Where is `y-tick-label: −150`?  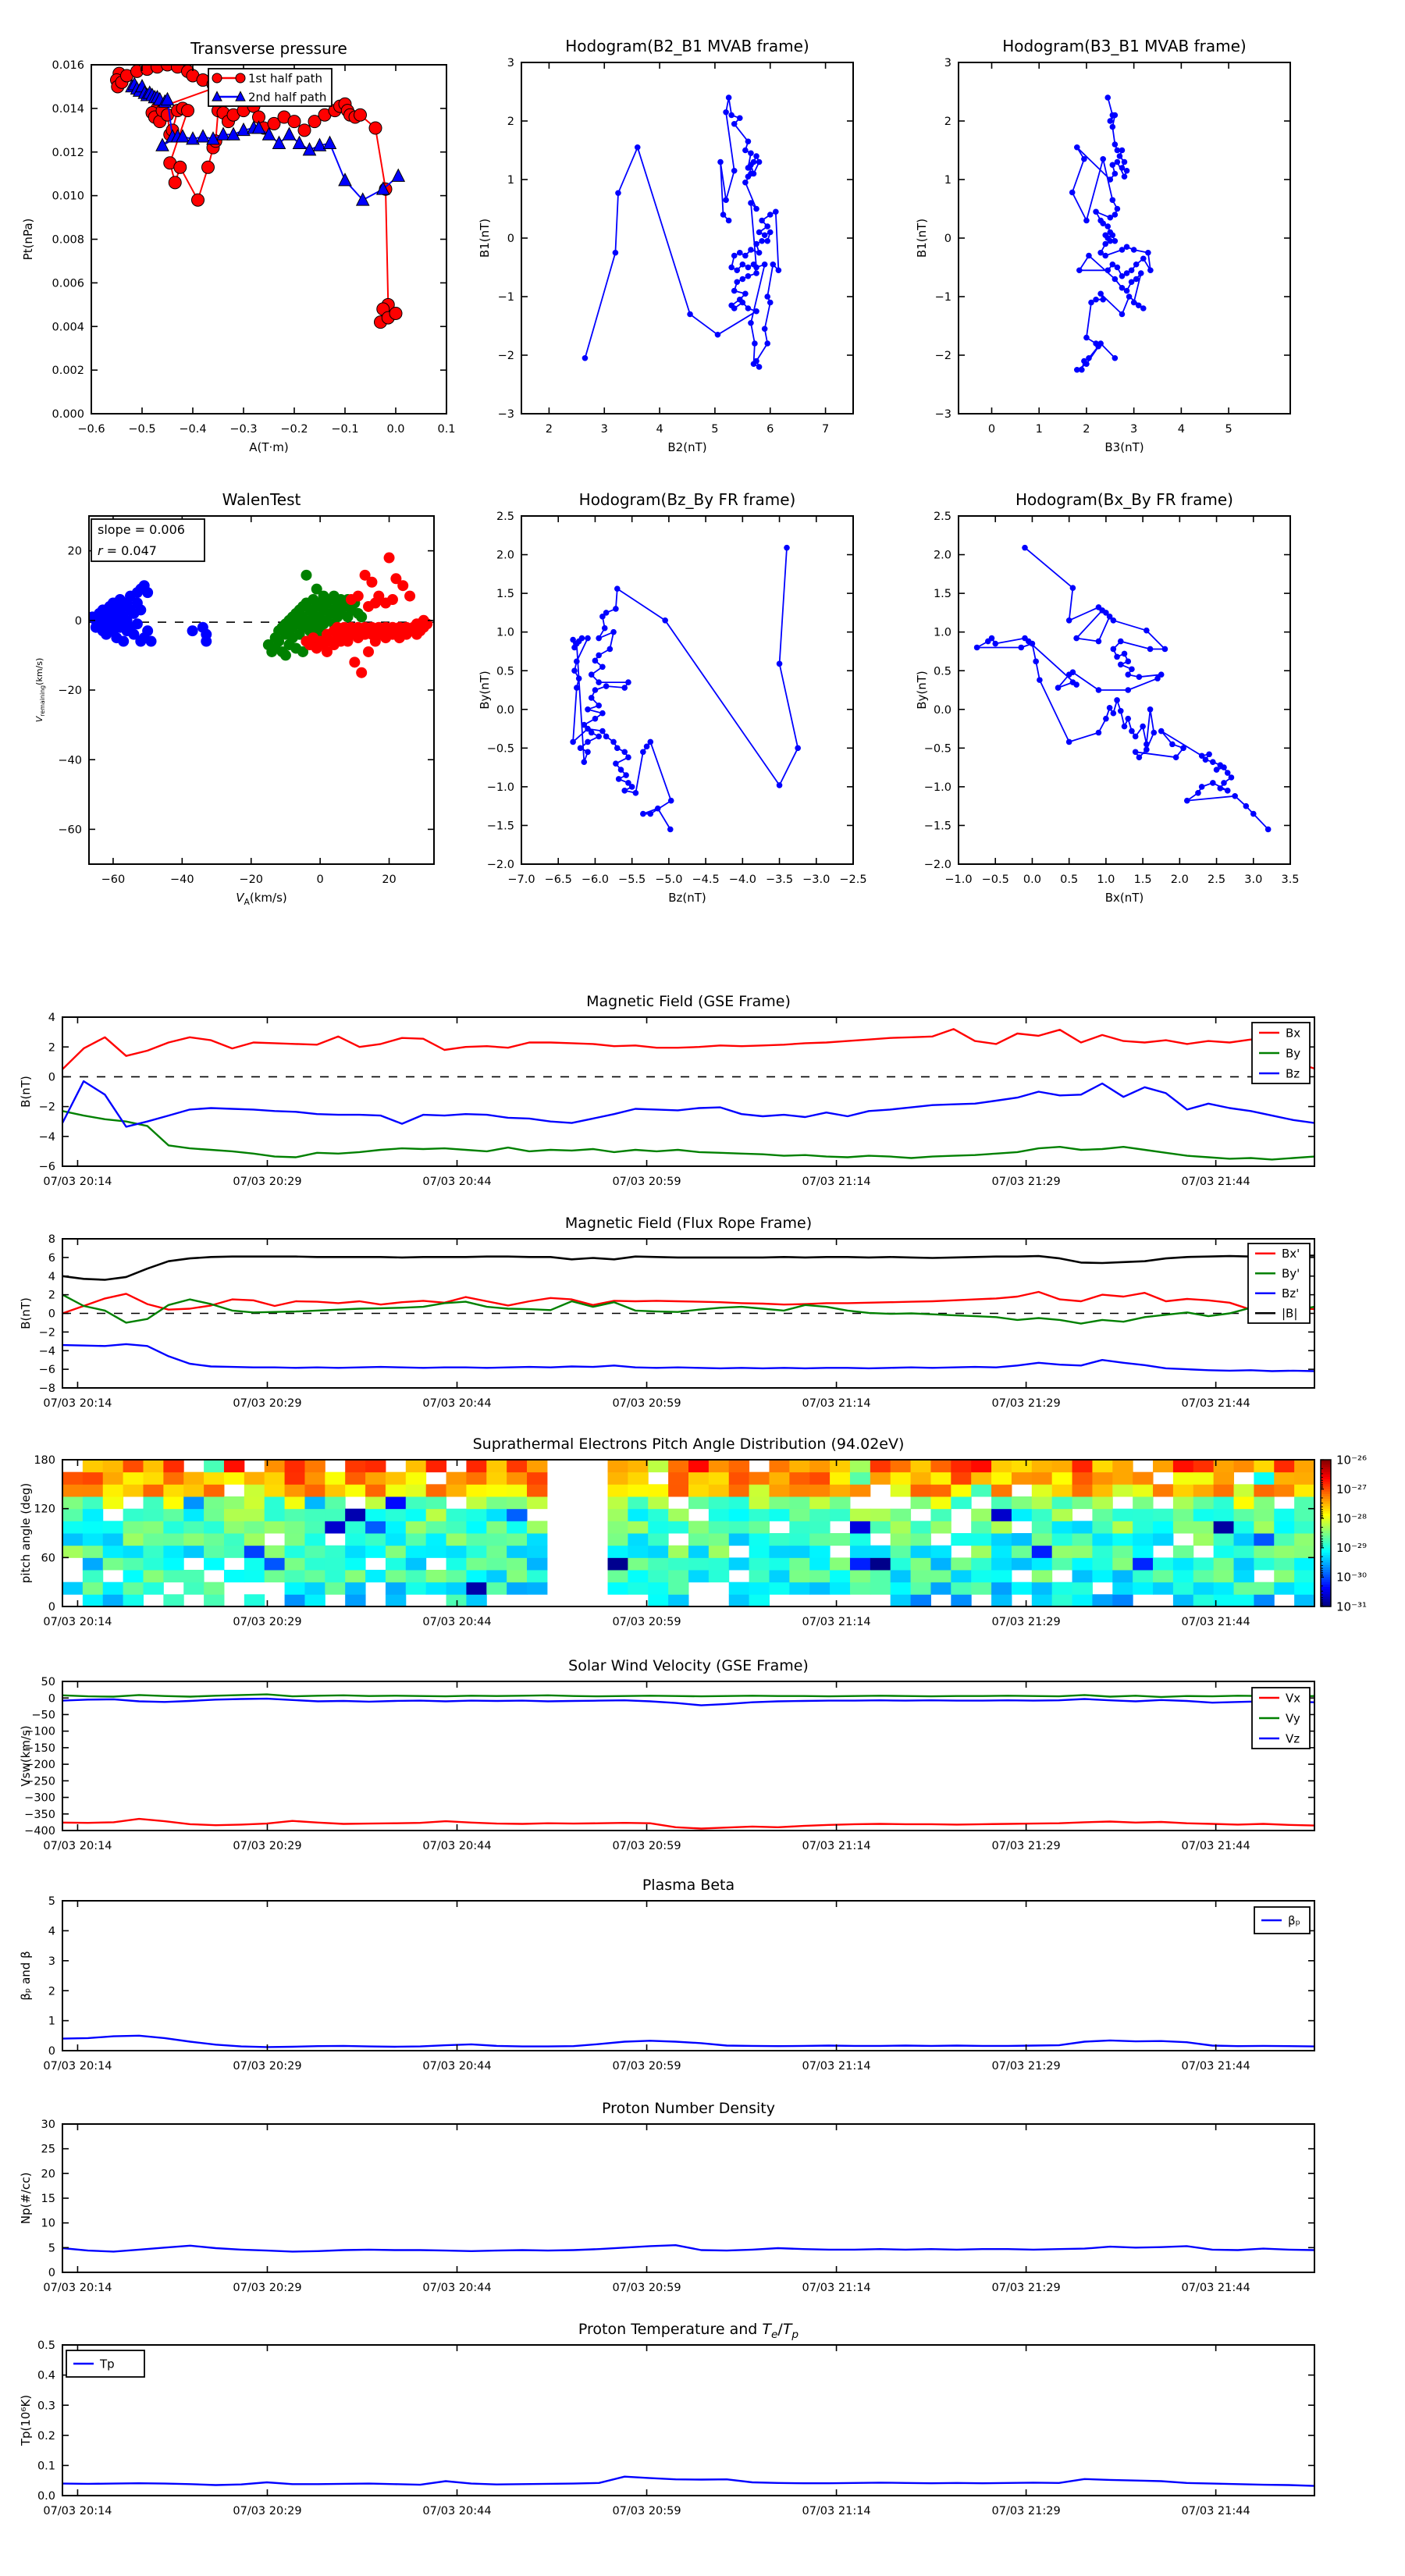 y-tick-label: −150 is located at coordinates (40, 1748).